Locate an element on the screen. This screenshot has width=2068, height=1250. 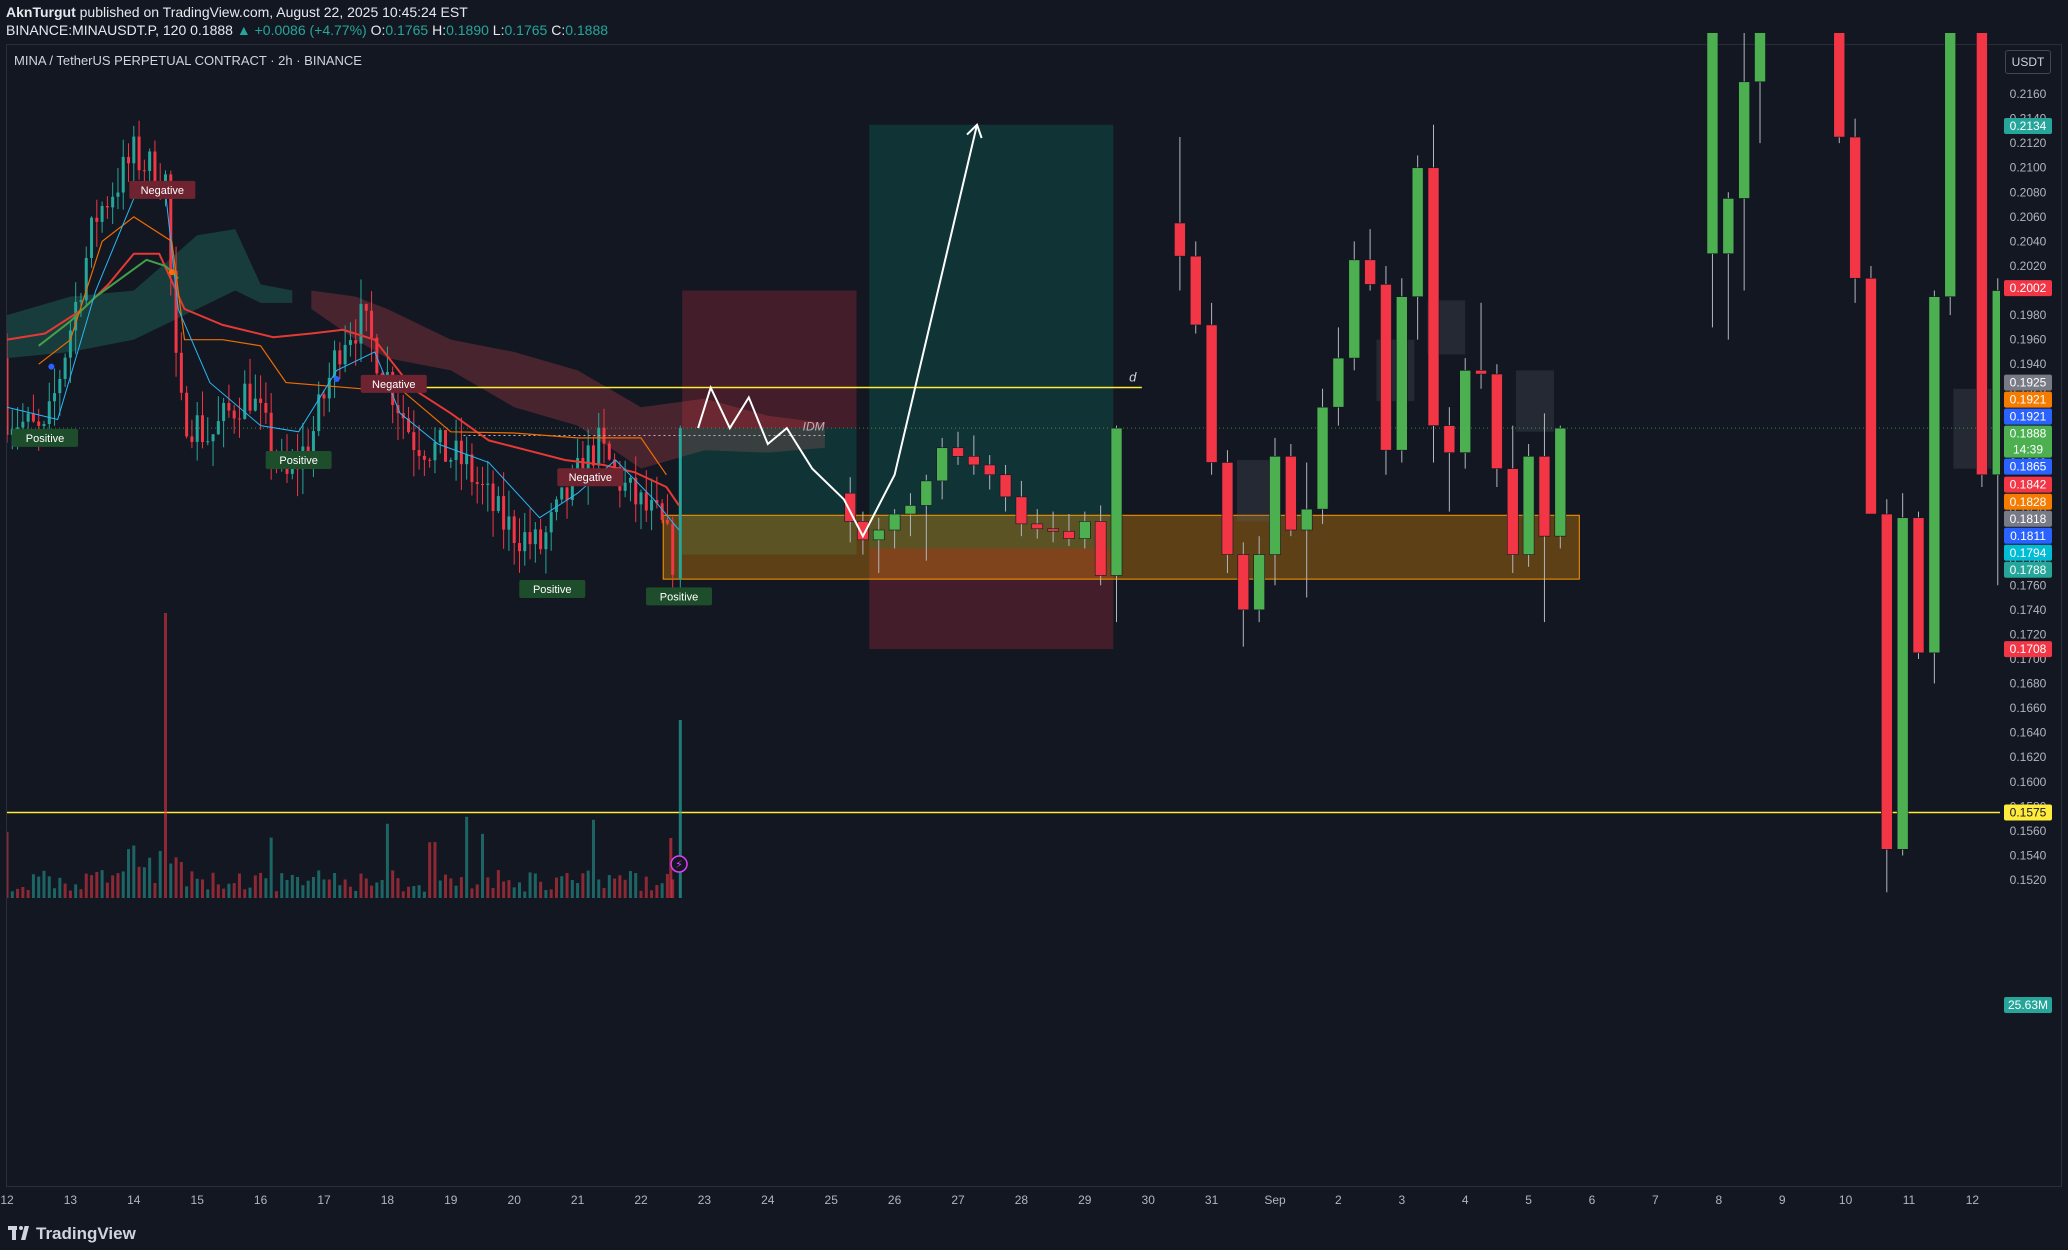
y-tick-label: 0.2040 is located at coordinates (2028, 241).